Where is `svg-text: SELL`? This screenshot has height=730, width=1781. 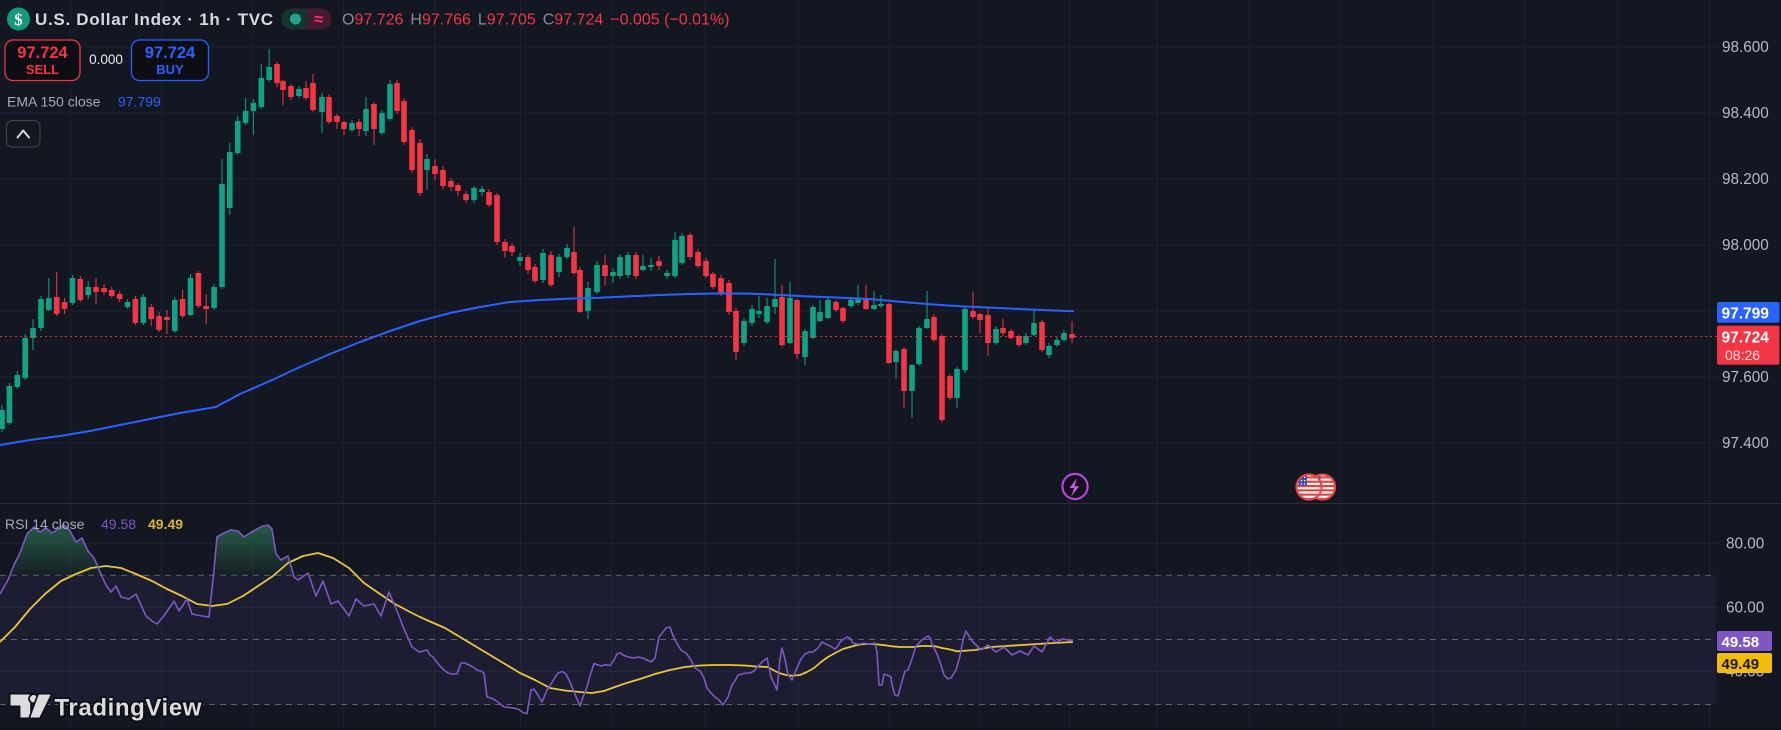
svg-text: SELL is located at coordinates (42, 69).